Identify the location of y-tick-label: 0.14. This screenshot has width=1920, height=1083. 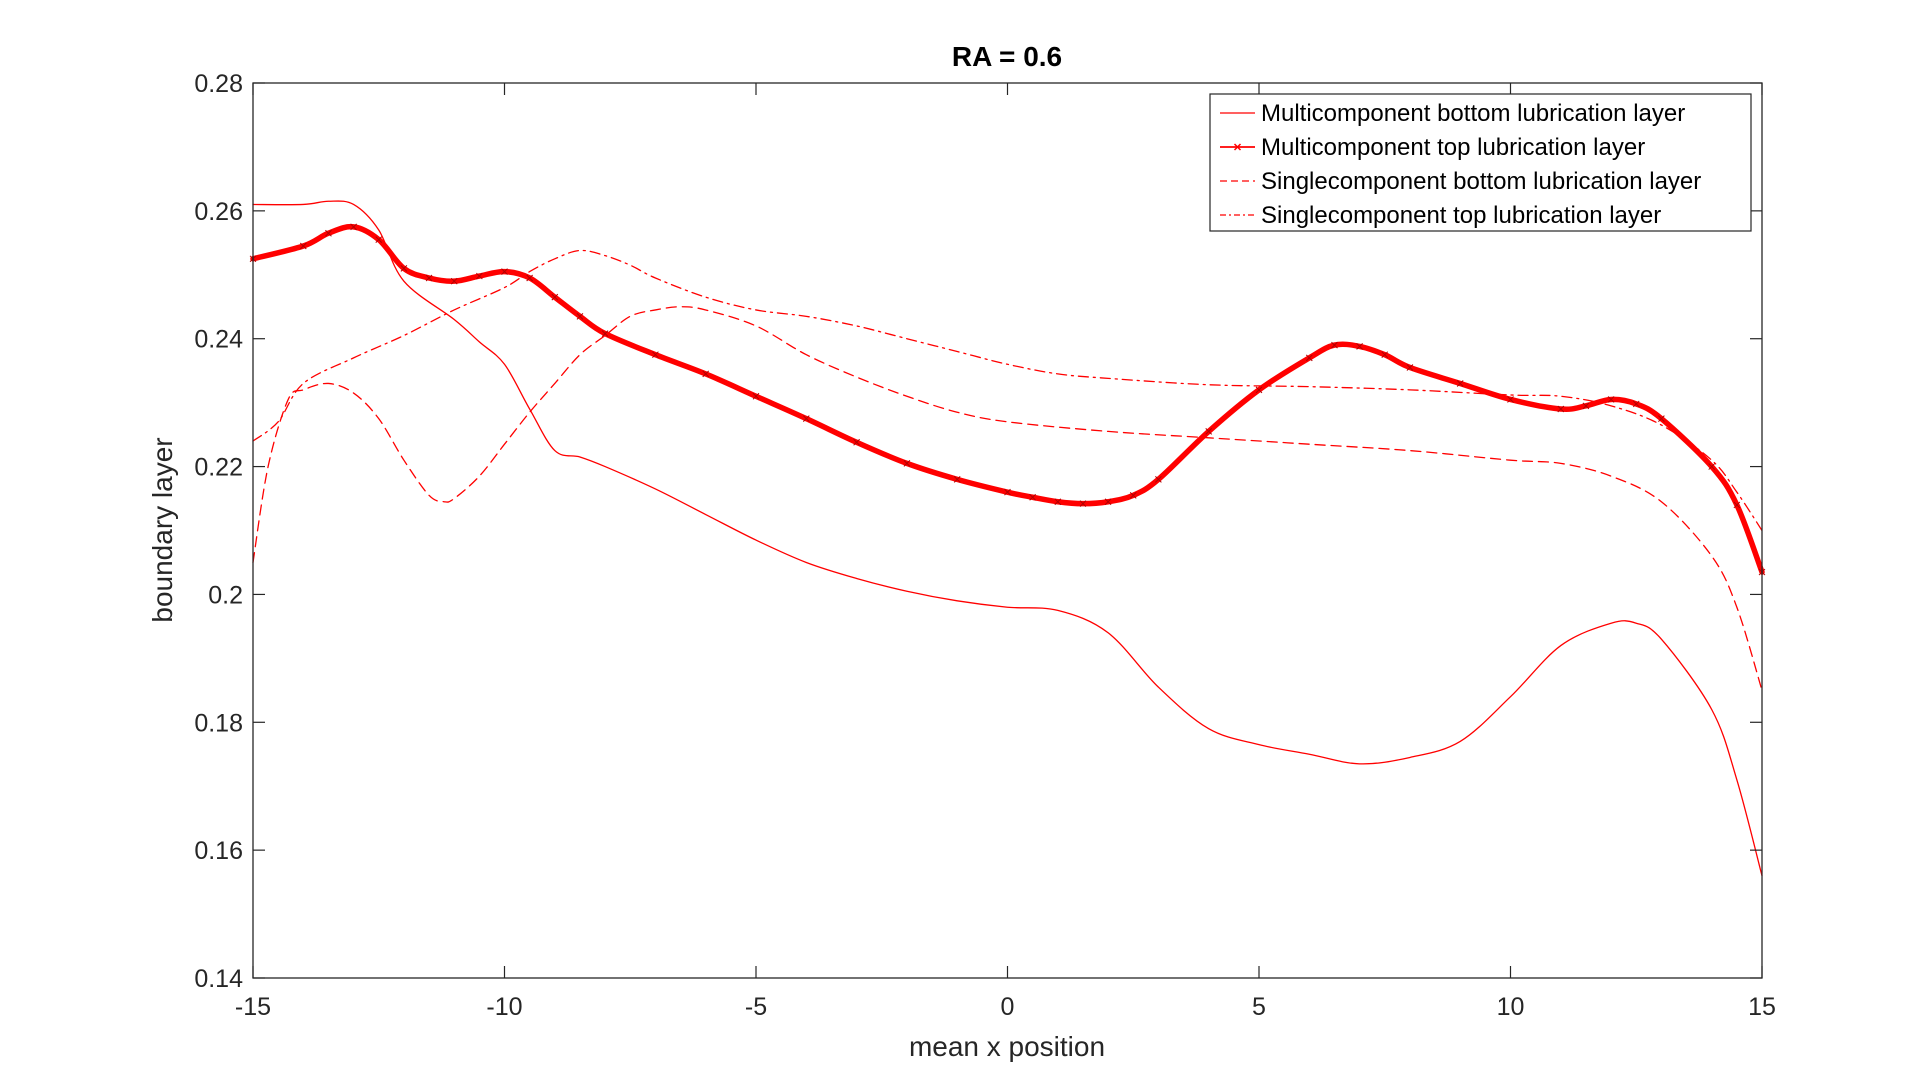
(218, 979).